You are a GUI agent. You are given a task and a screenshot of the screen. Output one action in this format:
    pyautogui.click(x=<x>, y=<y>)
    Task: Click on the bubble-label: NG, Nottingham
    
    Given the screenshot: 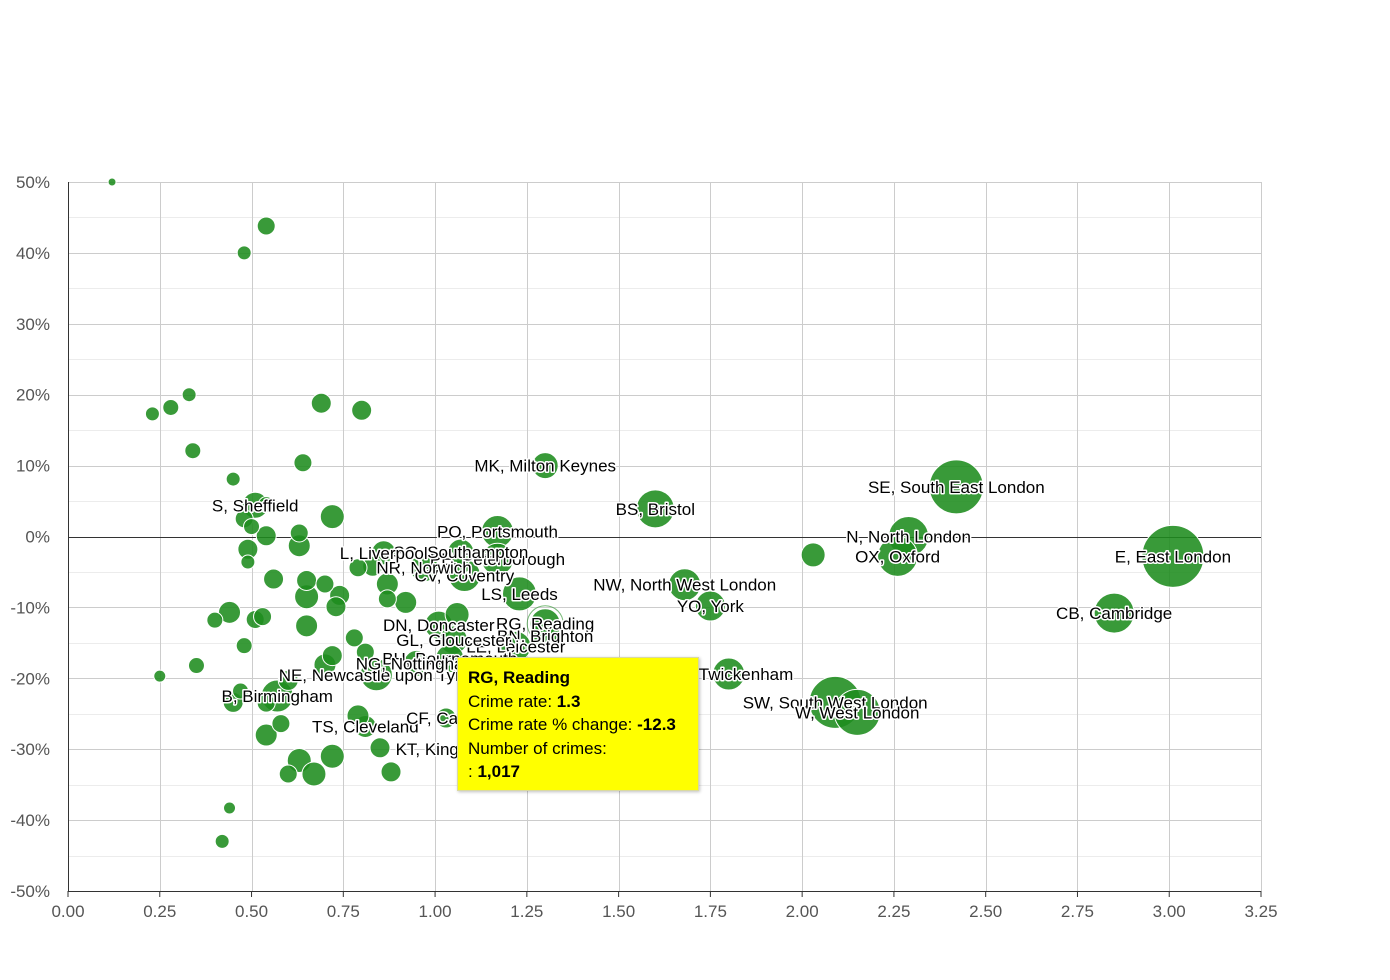 What is the action you would take?
    pyautogui.click(x=417, y=663)
    